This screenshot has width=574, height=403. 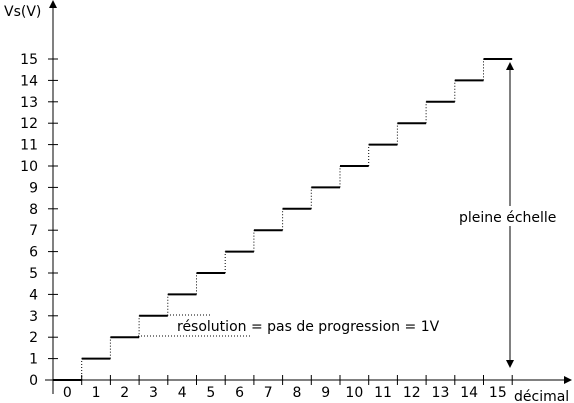 I want to click on full-scale-label-bg, so click(x=512, y=216).